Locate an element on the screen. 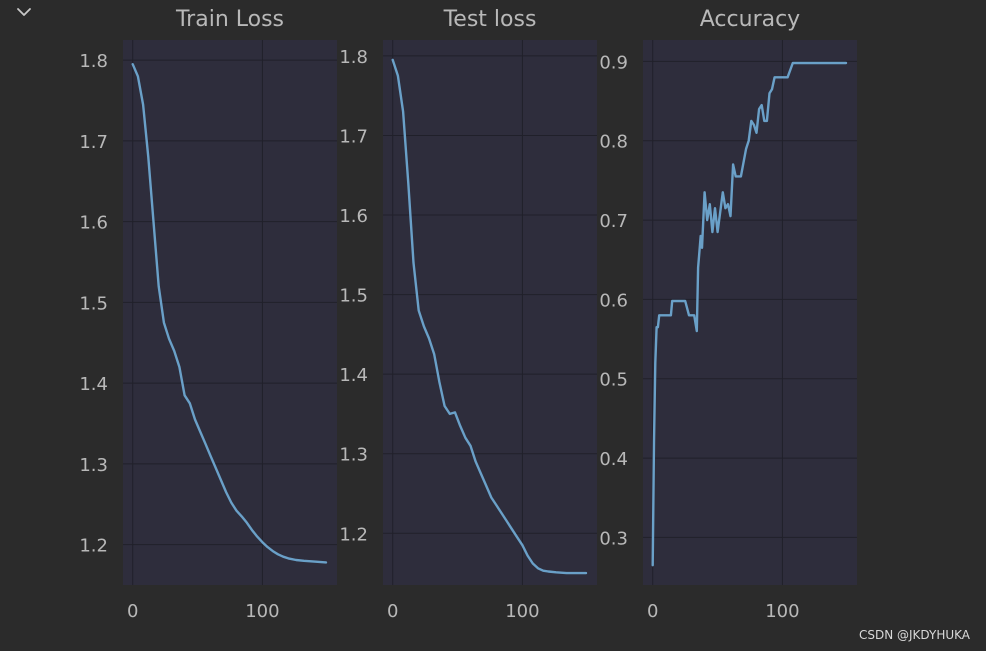 Image resolution: width=986 pixels, height=651 pixels. y-tick-label: 0.6 is located at coordinates (613, 300).